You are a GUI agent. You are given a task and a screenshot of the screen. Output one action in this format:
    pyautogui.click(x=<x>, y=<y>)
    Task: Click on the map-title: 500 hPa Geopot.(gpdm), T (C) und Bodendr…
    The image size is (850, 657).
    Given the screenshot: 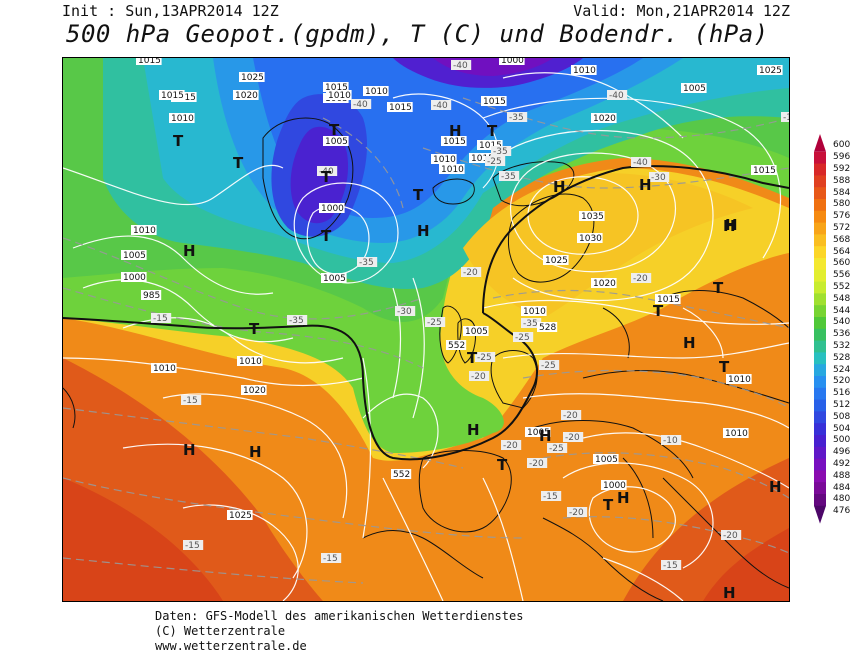 What is the action you would take?
    pyautogui.click(x=417, y=34)
    